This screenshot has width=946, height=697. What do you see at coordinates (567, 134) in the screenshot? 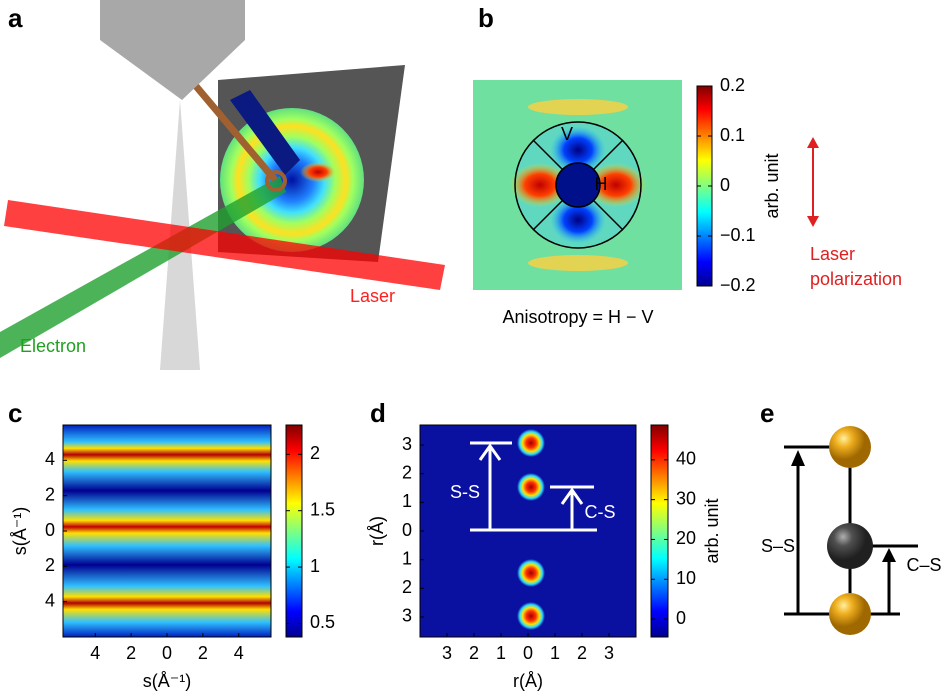
I see `marker-label: V` at bounding box center [567, 134].